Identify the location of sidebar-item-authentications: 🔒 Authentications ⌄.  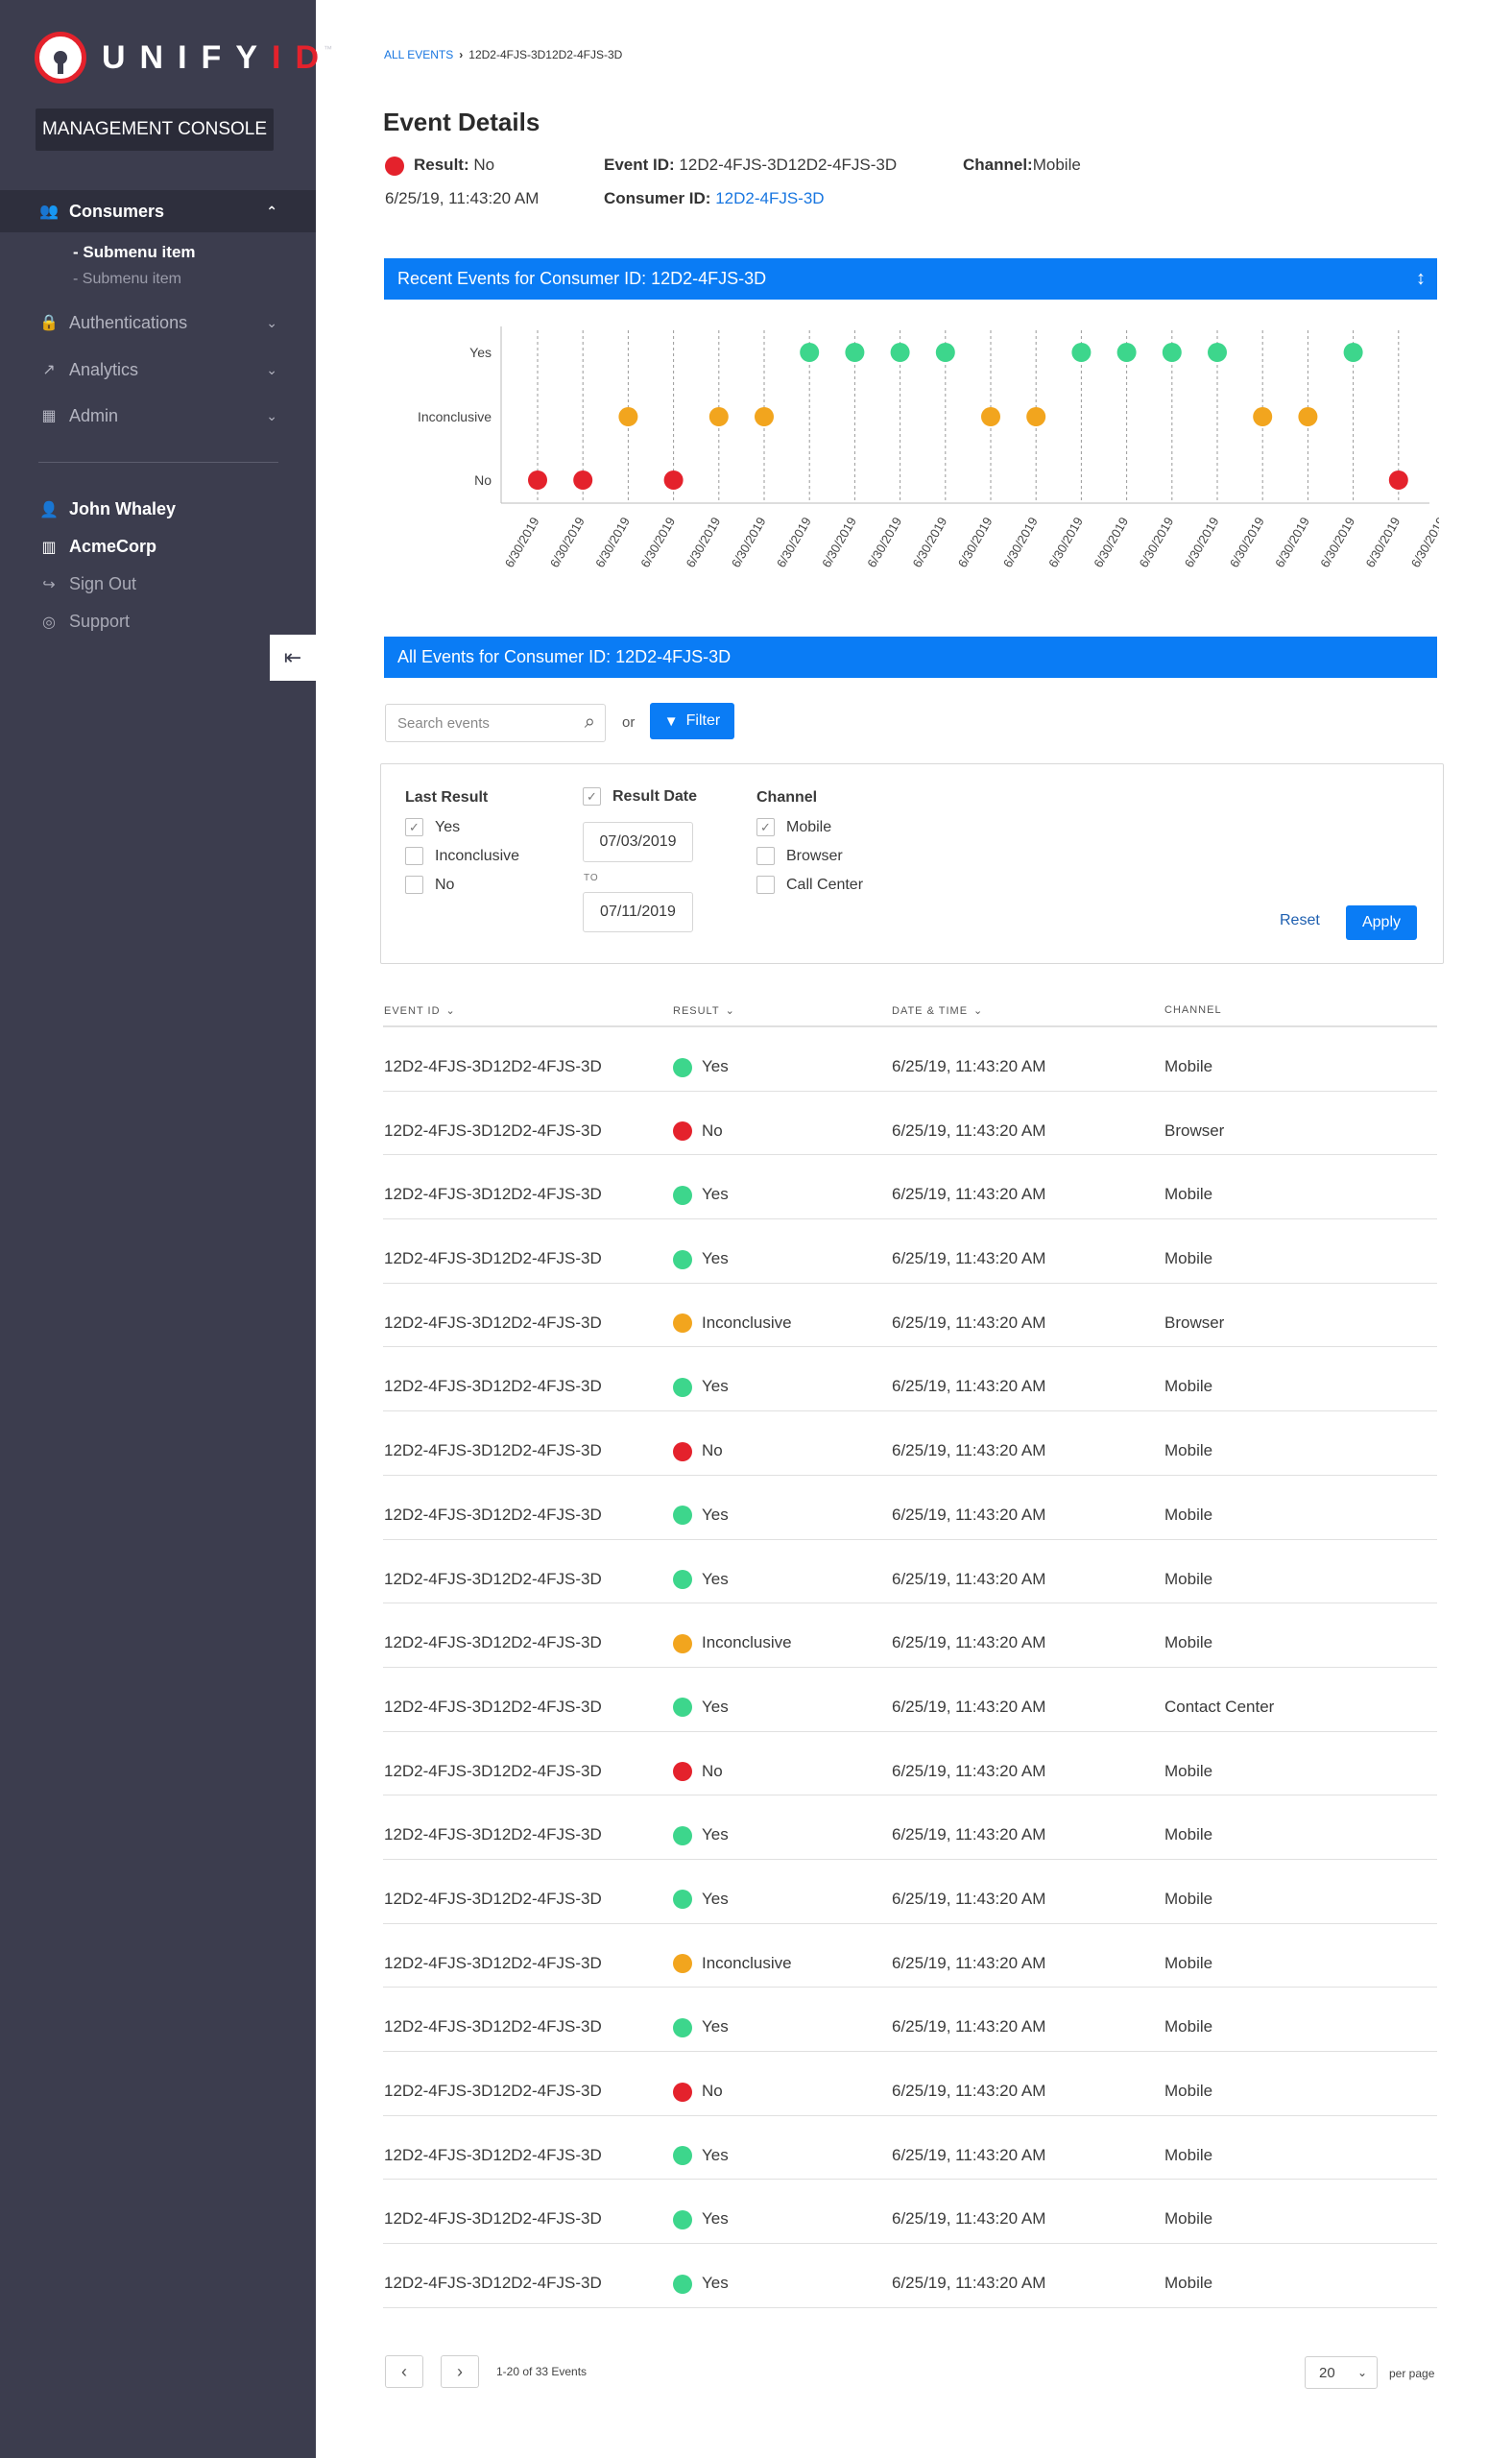
(158, 323).